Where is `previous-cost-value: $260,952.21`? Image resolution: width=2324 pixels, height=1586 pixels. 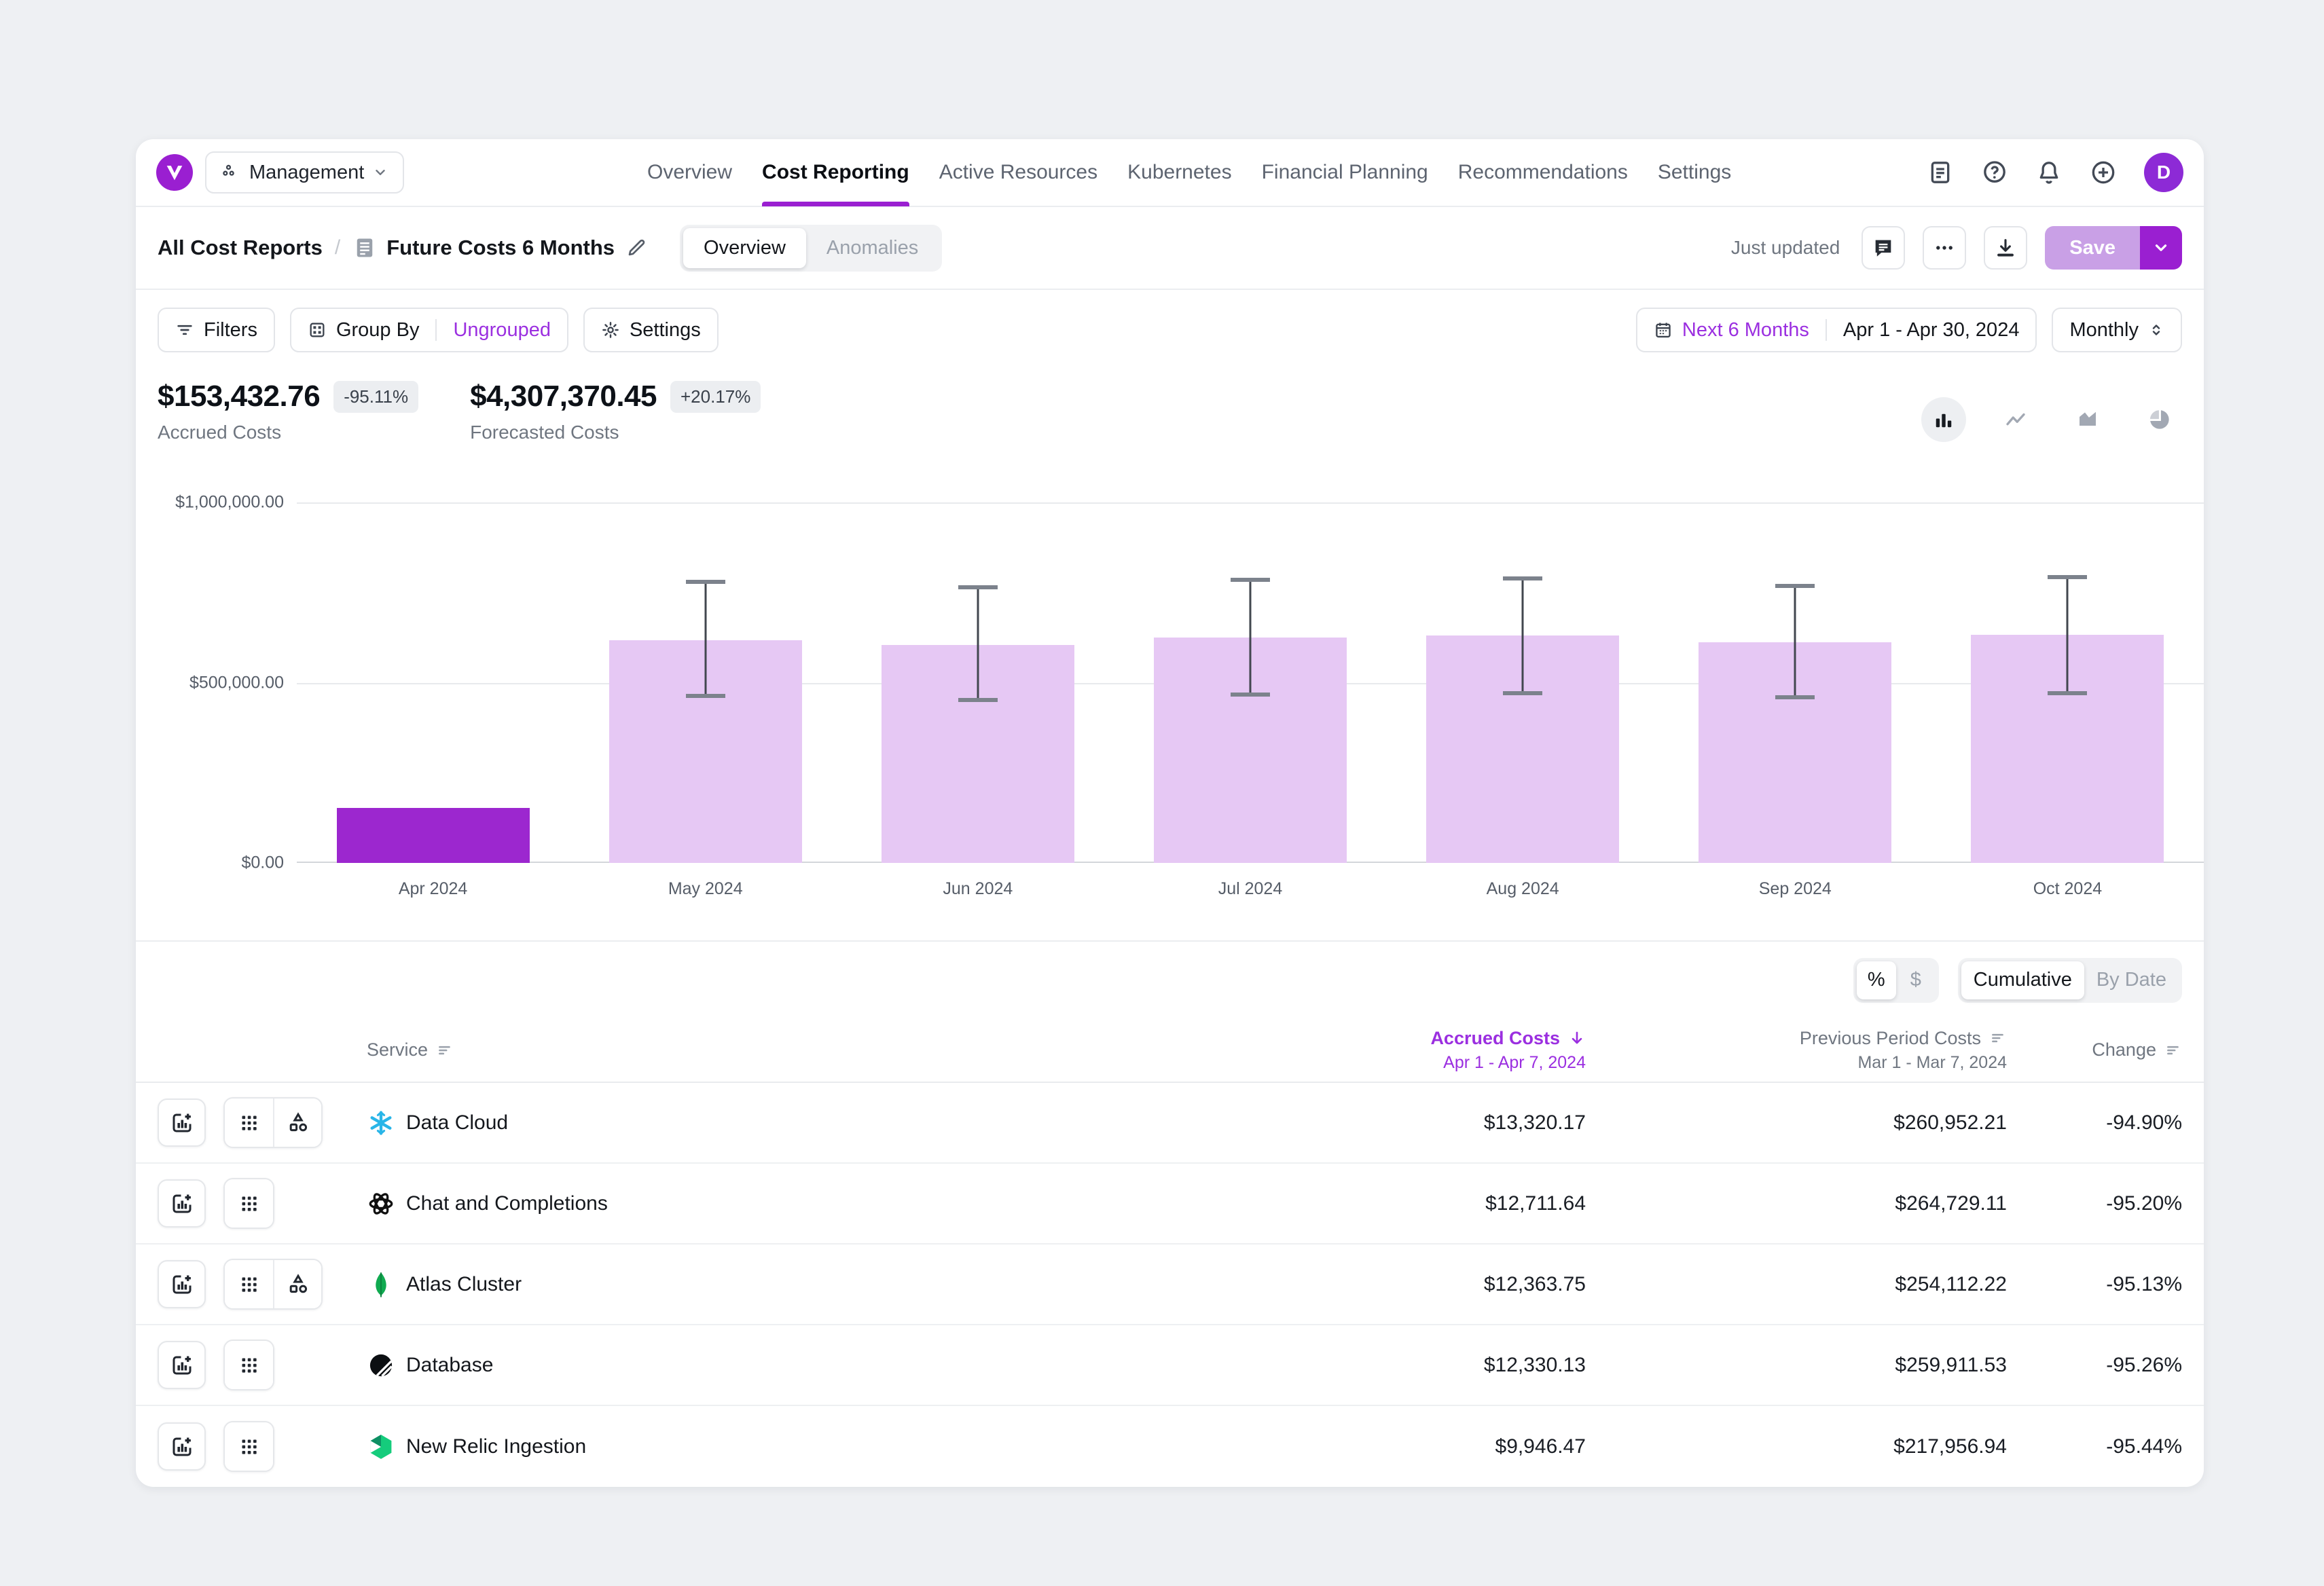 previous-cost-value: $260,952.21 is located at coordinates (1950, 1122).